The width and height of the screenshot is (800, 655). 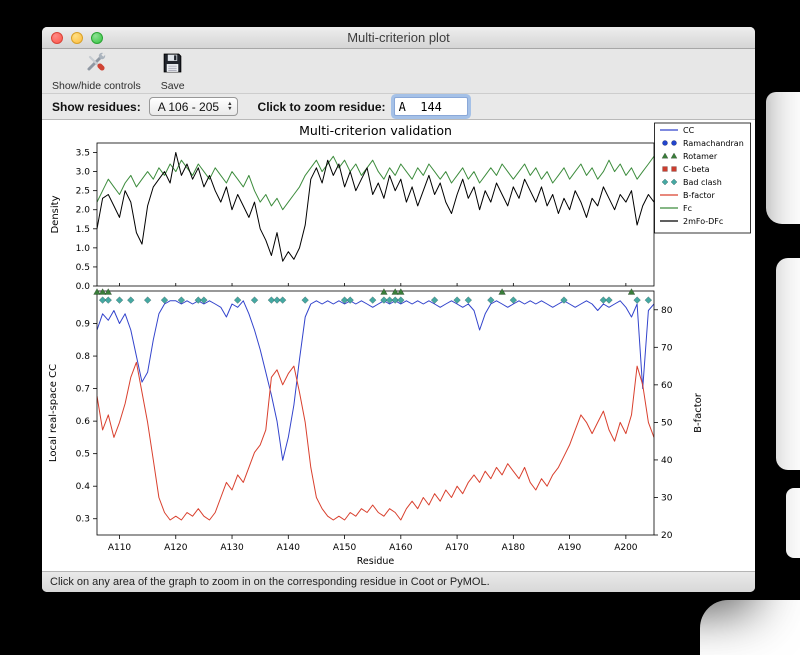 I want to click on top-plot-series, so click(x=375, y=207).